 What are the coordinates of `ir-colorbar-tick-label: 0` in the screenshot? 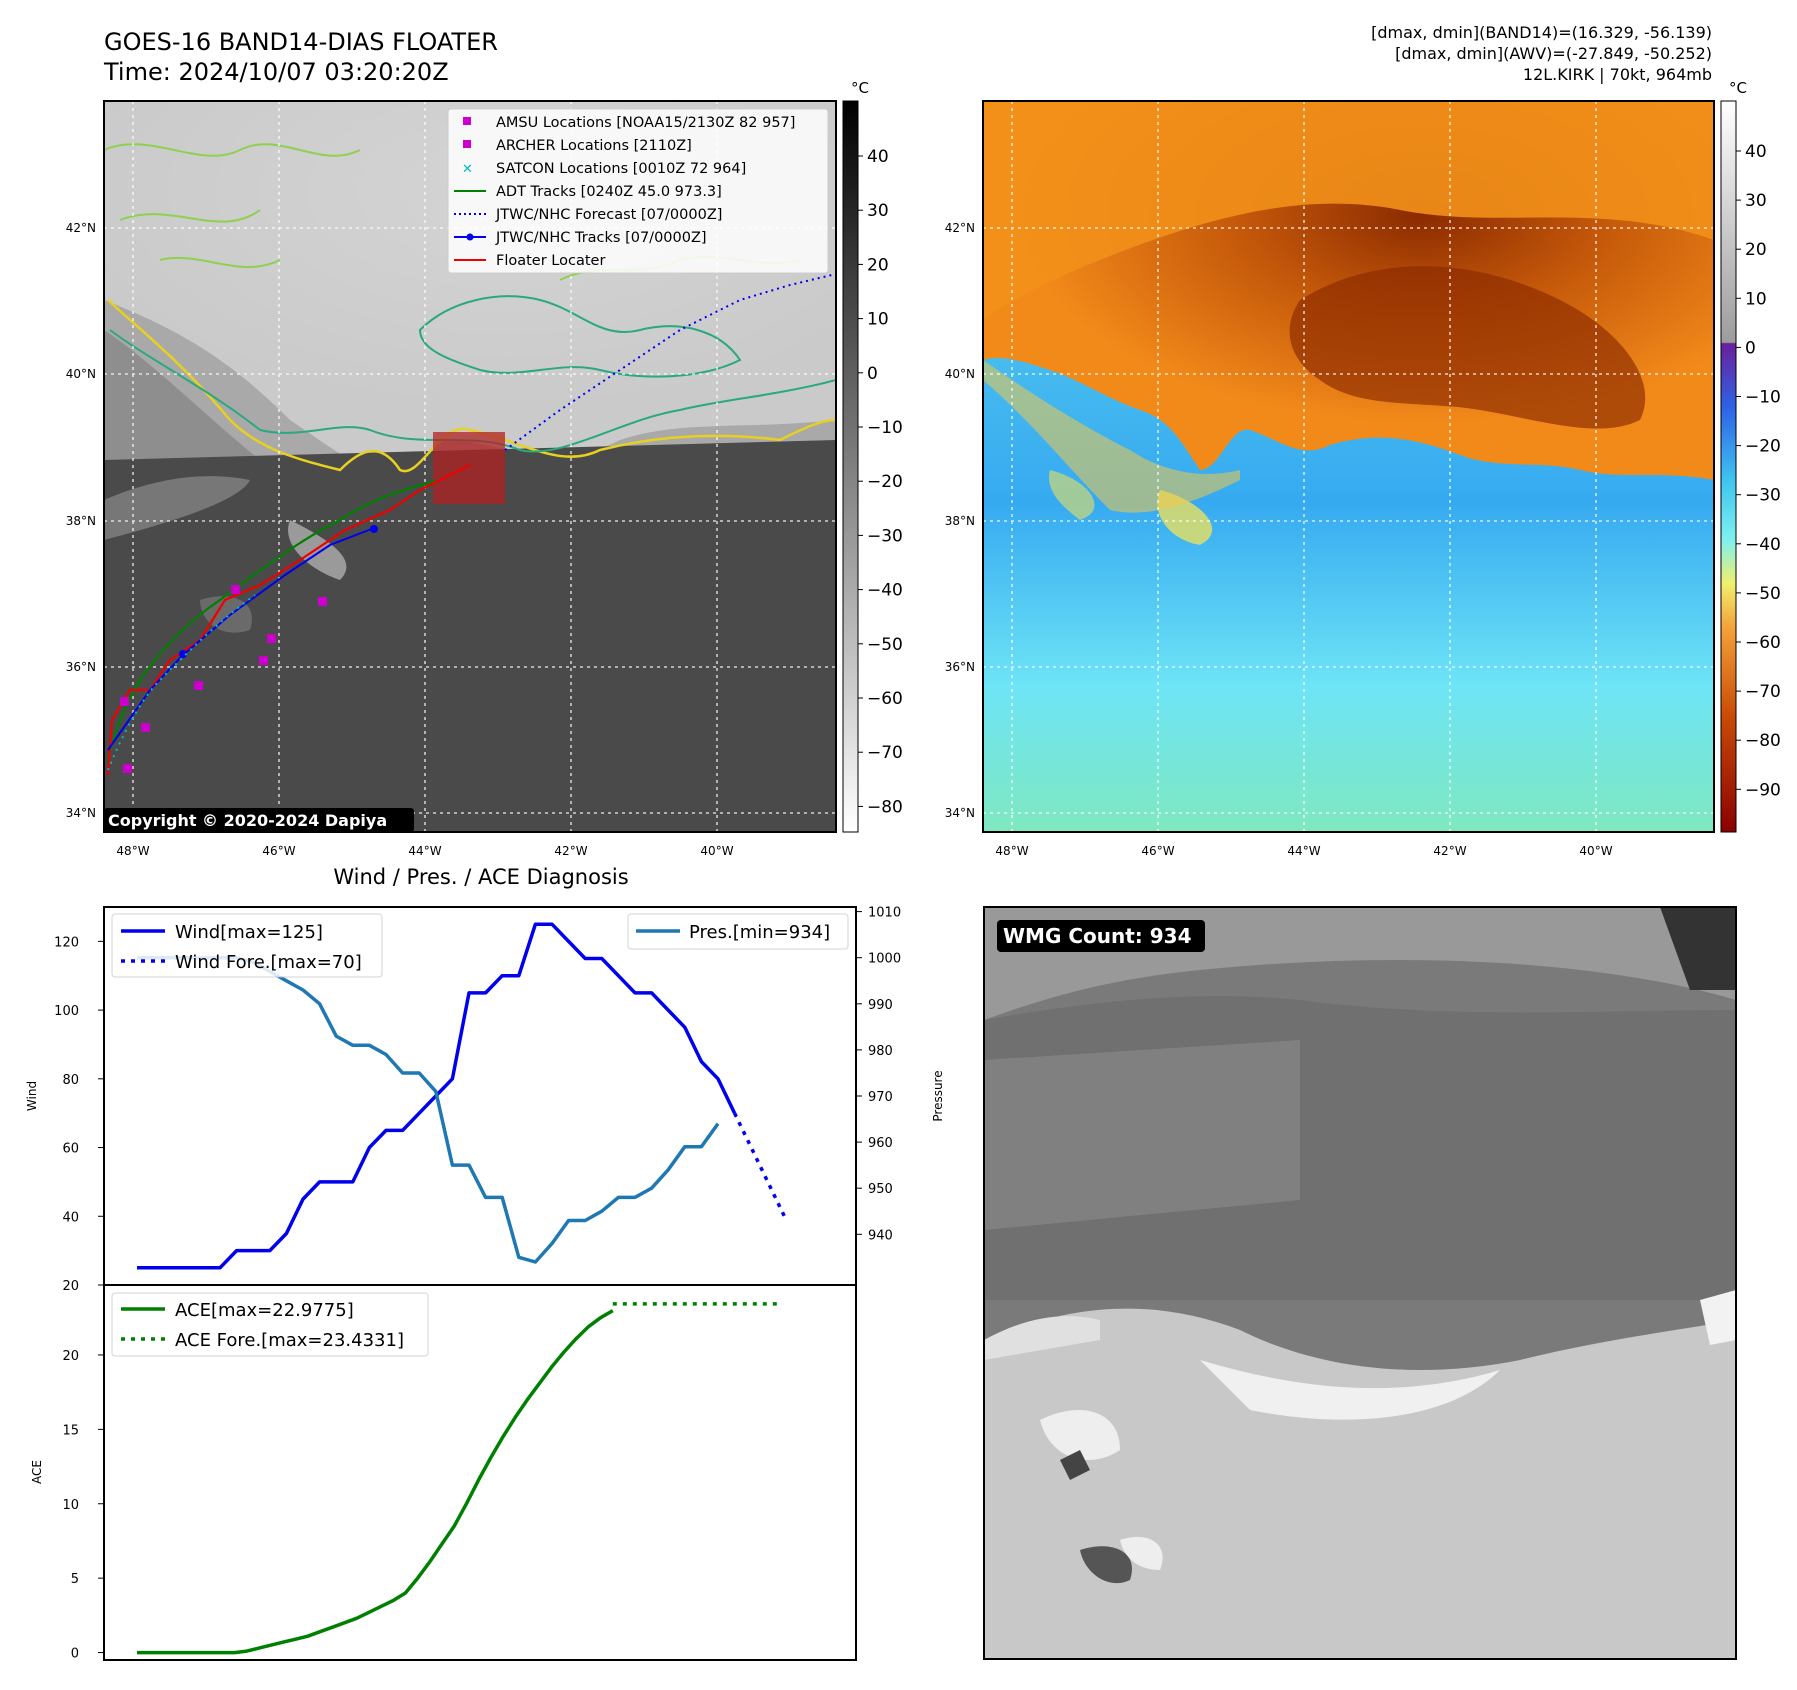 It's located at (872, 374).